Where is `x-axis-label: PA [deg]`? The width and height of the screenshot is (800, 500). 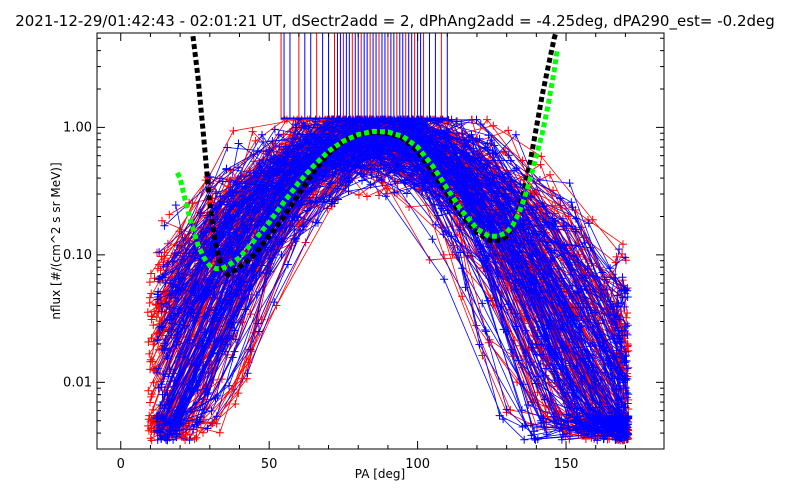
x-axis-label: PA [deg] is located at coordinates (380, 474).